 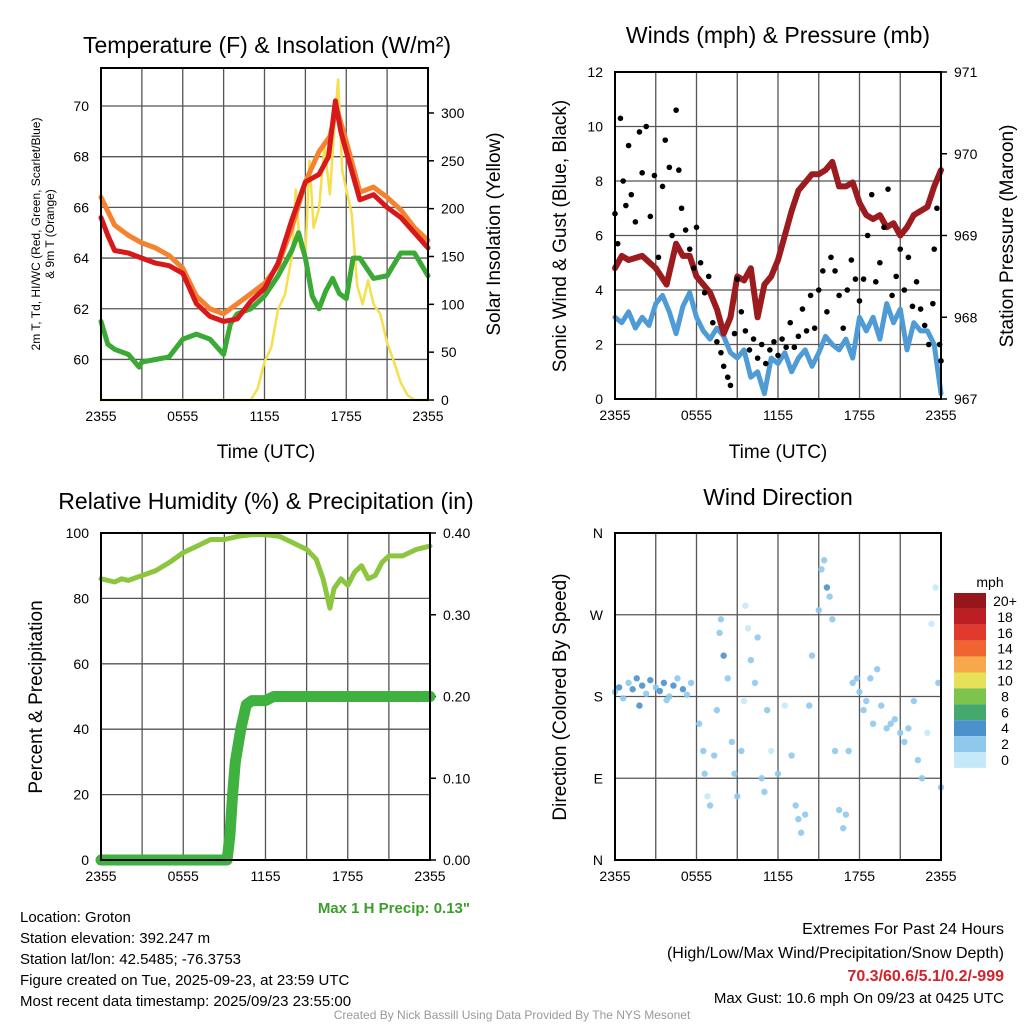 I want to click on y2-tick-label: 0.00, so click(x=456, y=860).